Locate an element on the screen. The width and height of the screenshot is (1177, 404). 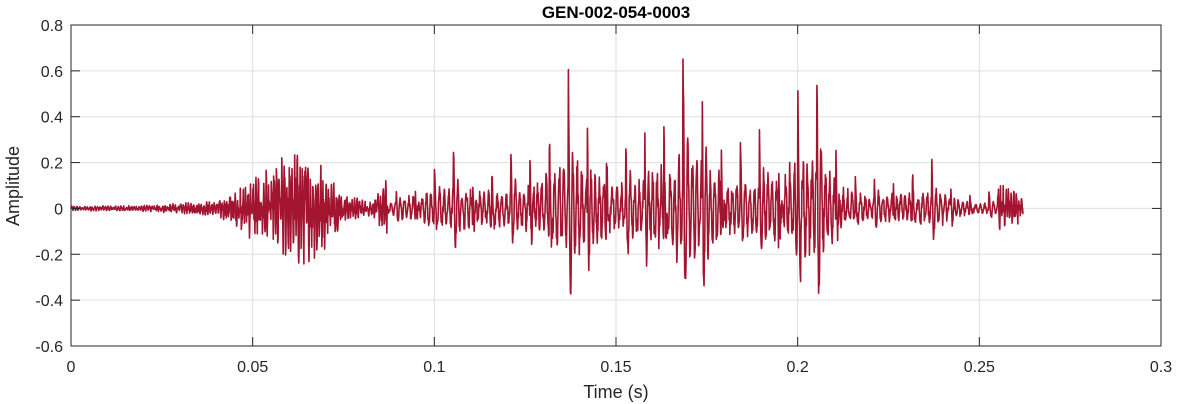
x-tick-labels: 0 0.05 0.1 0.15 0.2 0.25 0.3 is located at coordinates (620, 367).